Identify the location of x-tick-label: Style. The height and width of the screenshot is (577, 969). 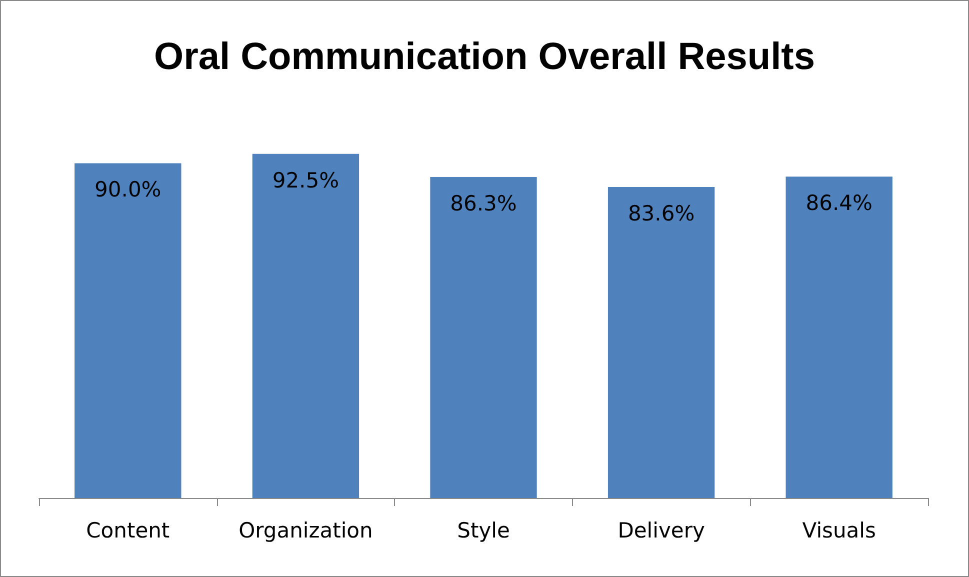
(483, 530).